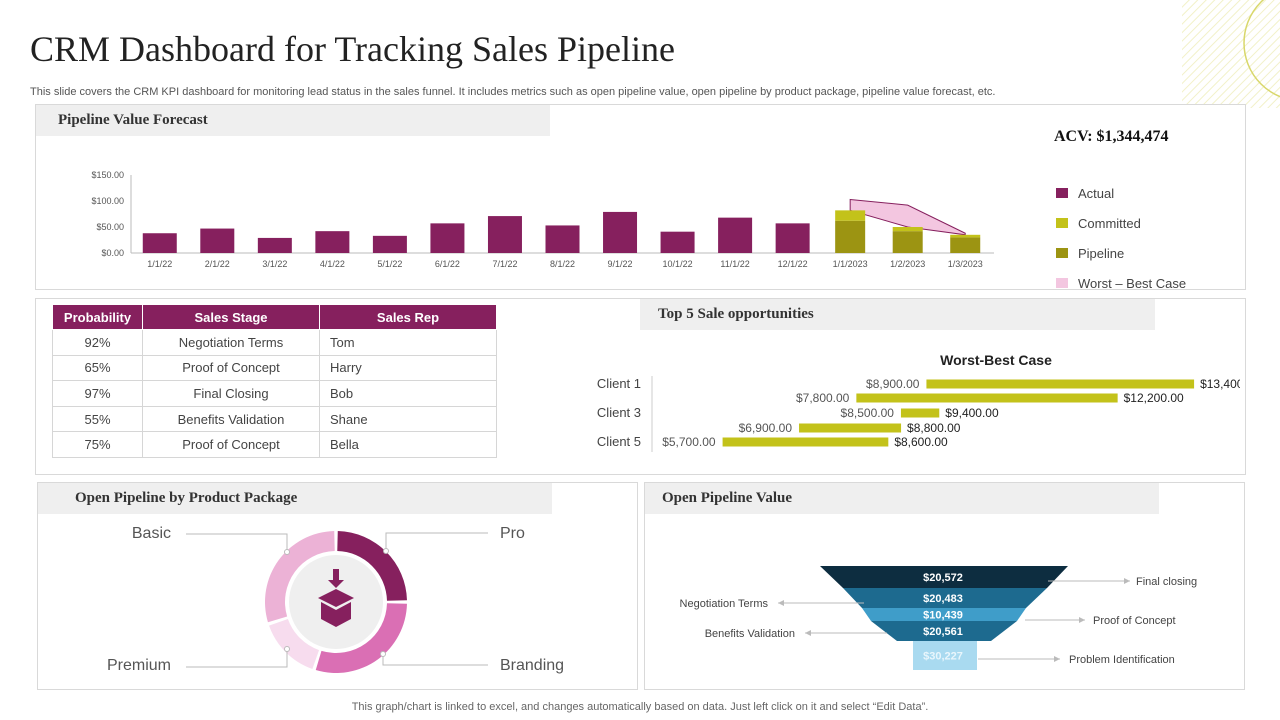 This screenshot has width=1280, height=720. I want to click on high-value-label: $9,400.00, so click(972, 413).